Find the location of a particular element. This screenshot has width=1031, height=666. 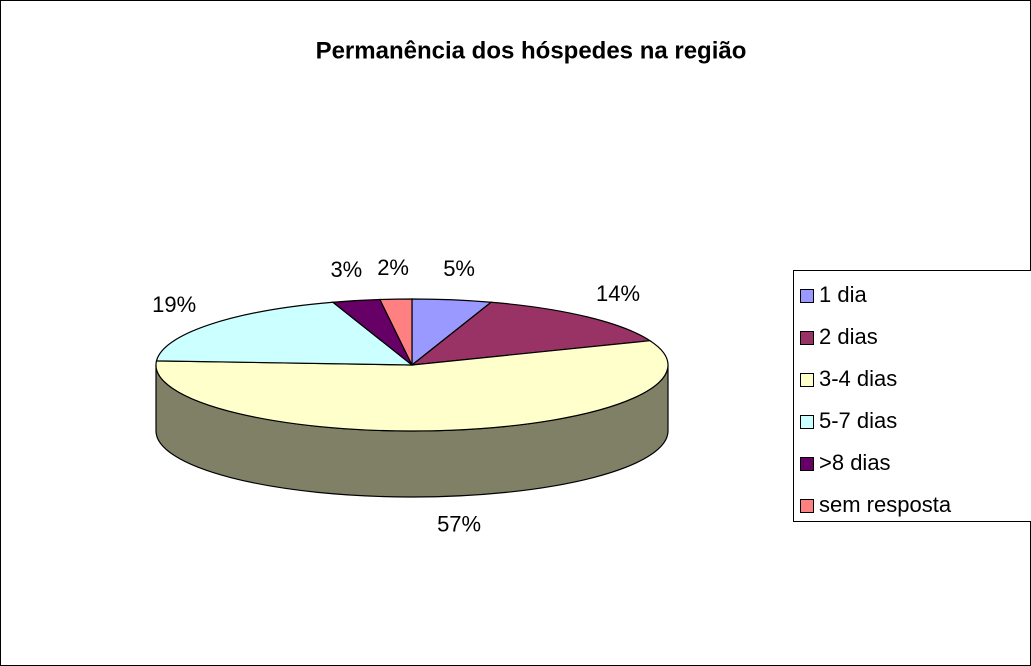

legend-label: 3-4 dias is located at coordinates (858, 378).